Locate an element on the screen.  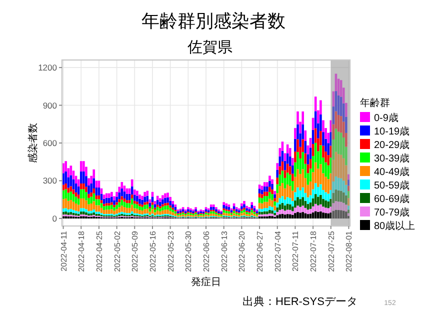
legend-label: 0-9歳 is located at coordinates (386, 118).